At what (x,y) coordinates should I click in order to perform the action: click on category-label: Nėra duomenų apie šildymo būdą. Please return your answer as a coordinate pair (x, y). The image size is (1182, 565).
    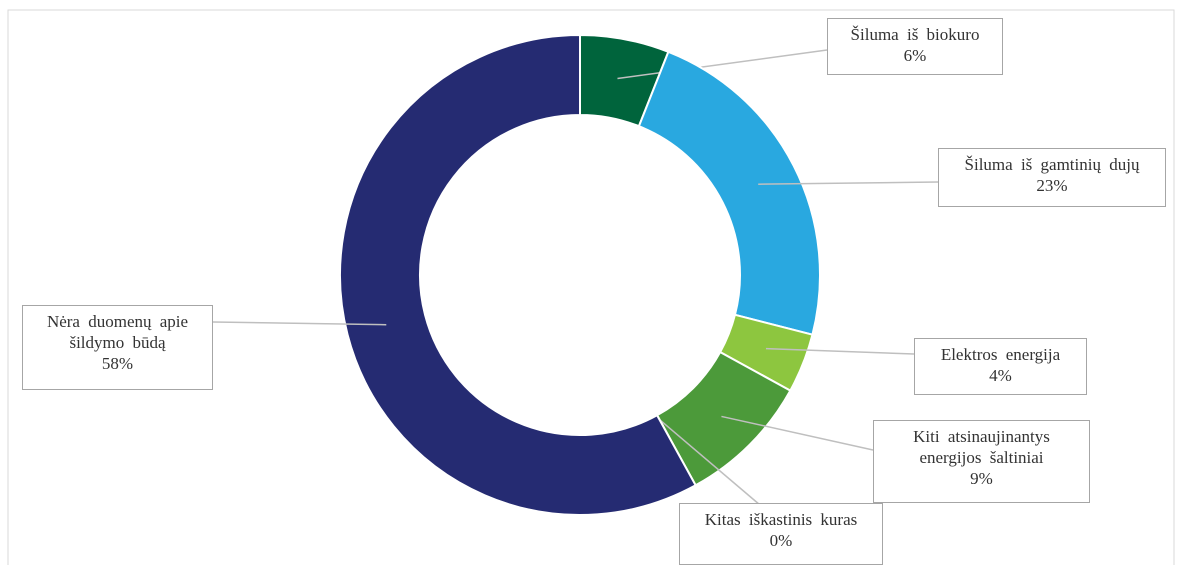
    Looking at the image, I should click on (117, 332).